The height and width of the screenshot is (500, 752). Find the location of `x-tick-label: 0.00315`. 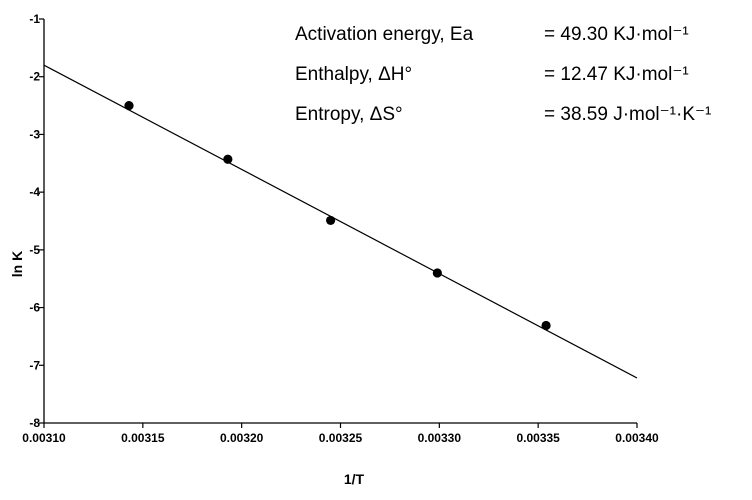

x-tick-label: 0.00315 is located at coordinates (143, 438).